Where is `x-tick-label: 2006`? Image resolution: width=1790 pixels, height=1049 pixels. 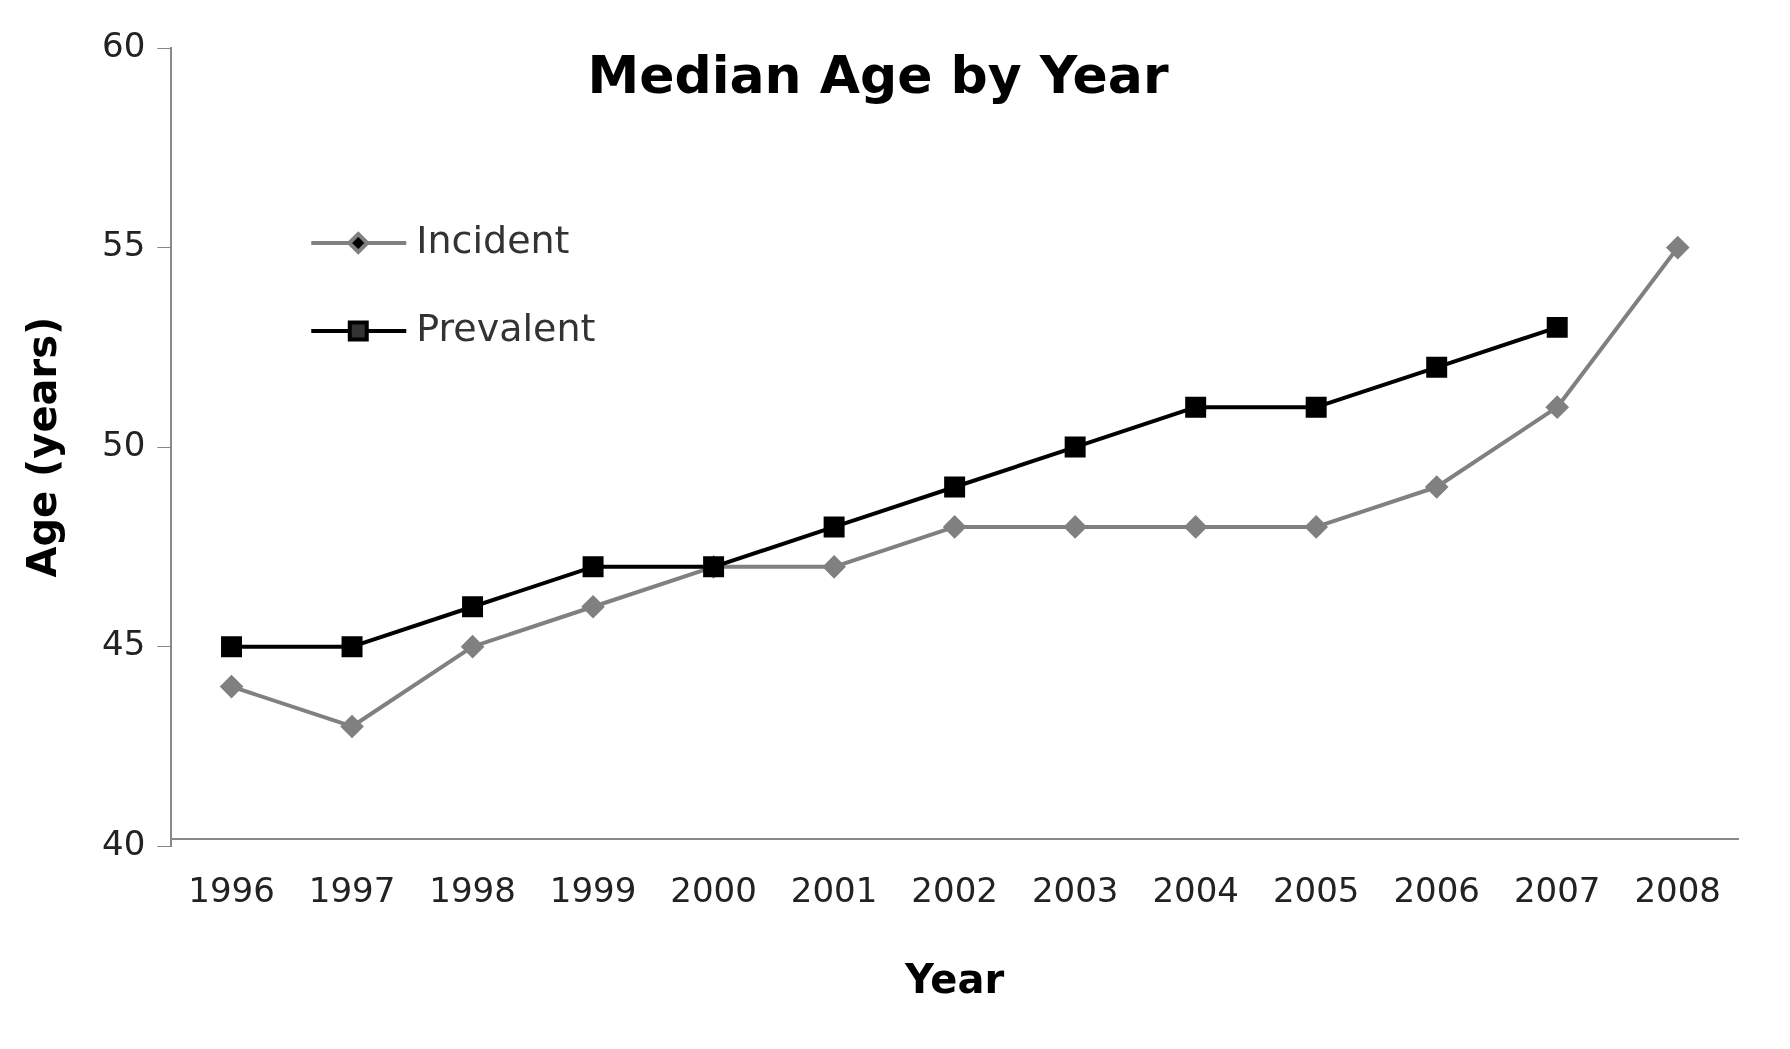
x-tick-label: 2006 is located at coordinates (1436, 889).